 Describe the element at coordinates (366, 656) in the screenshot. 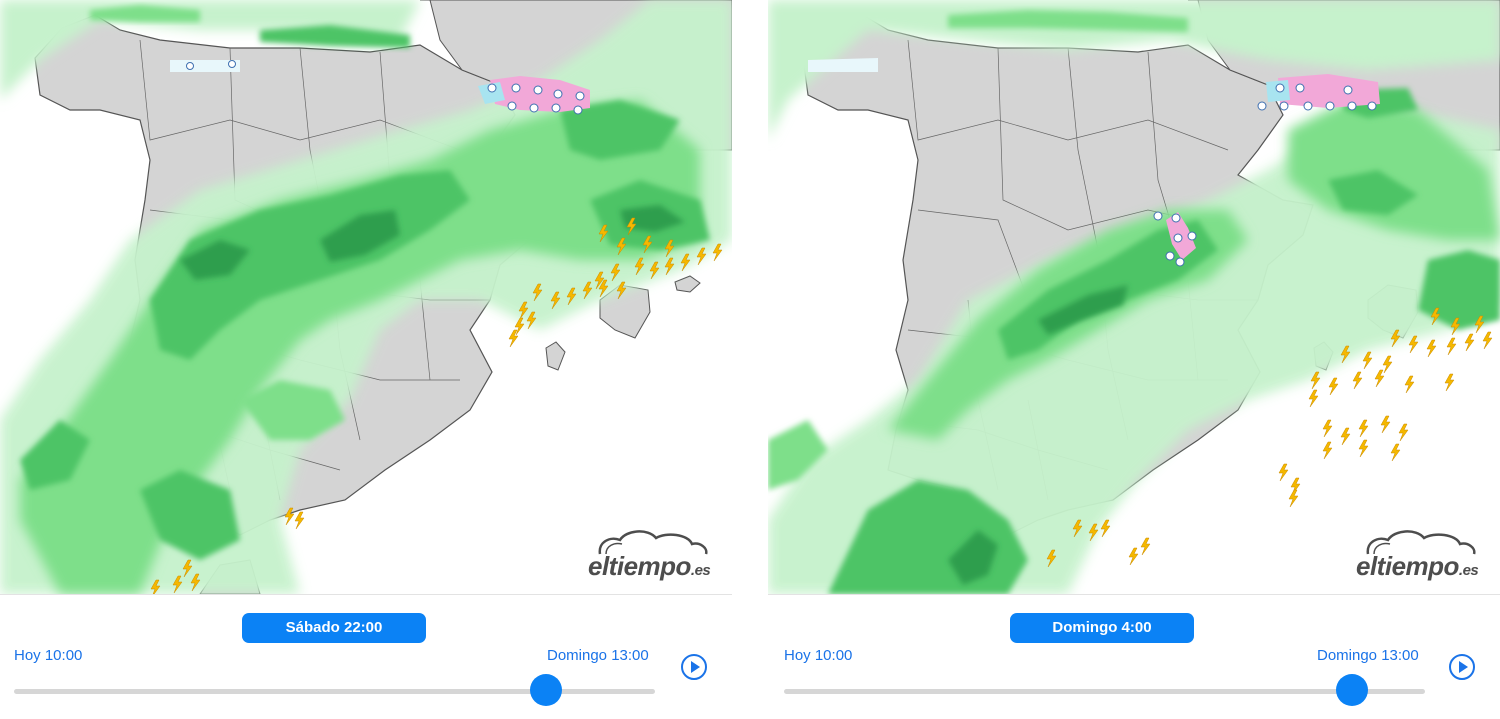

I see `timeline-controls: Sábado 22:00 Hoy 10:00 Domingo 13:00` at that location.